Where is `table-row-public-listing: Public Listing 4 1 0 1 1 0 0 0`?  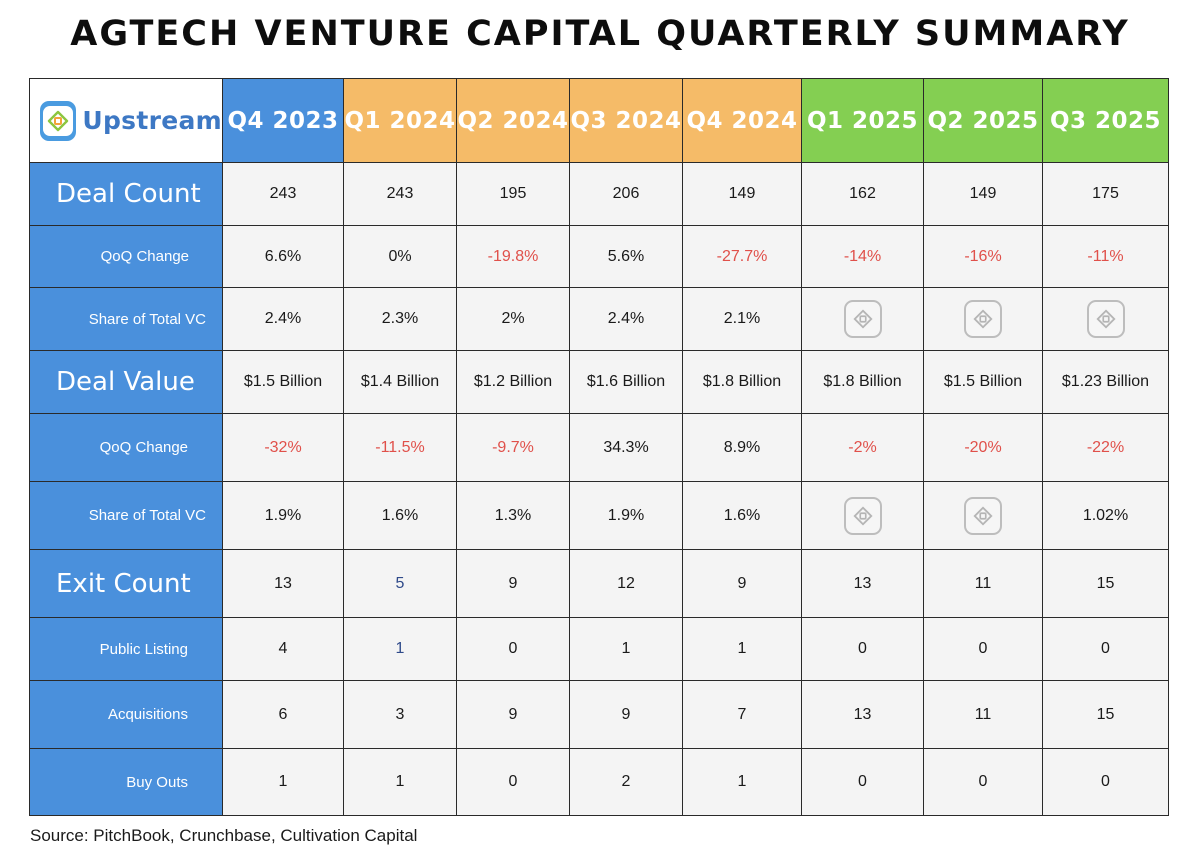 table-row-public-listing: Public Listing 4 1 0 1 1 0 0 0 is located at coordinates (599, 649).